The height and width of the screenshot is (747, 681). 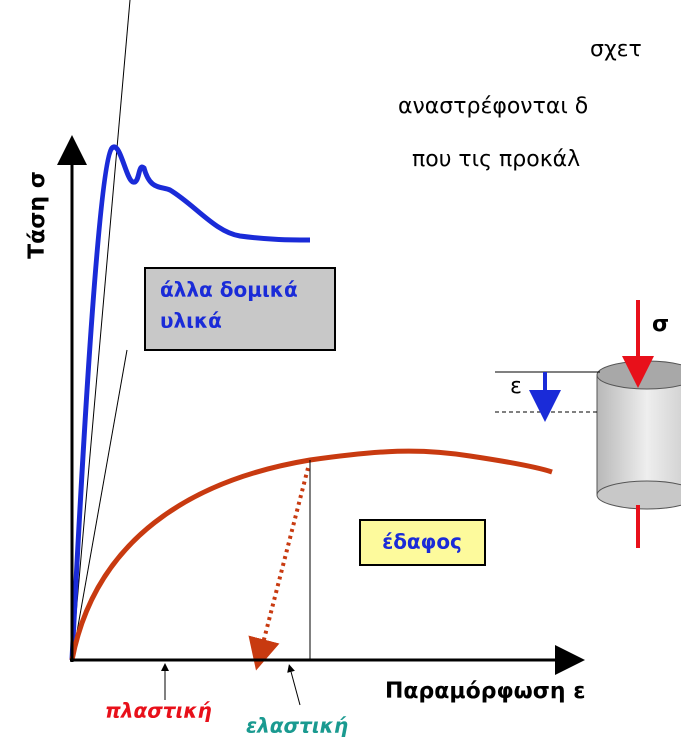 I want to click on materials-label: υλικά, so click(x=191, y=321).